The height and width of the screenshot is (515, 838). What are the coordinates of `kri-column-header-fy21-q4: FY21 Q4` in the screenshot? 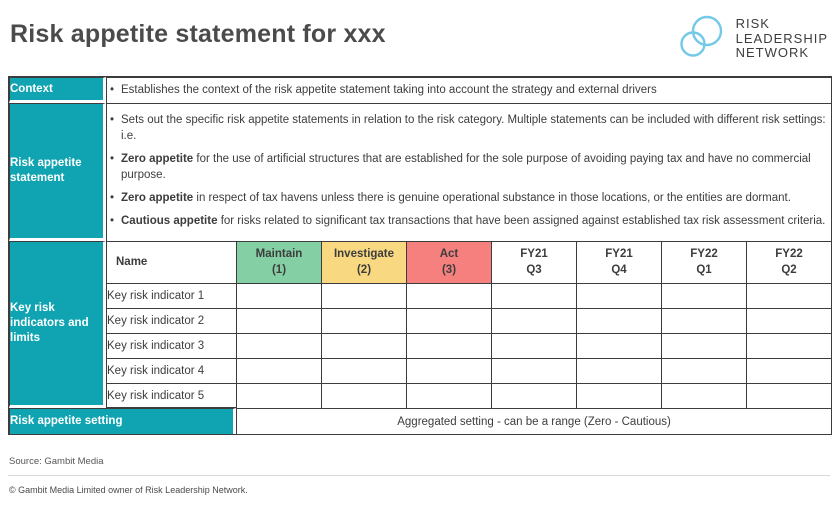 It's located at (618, 262).